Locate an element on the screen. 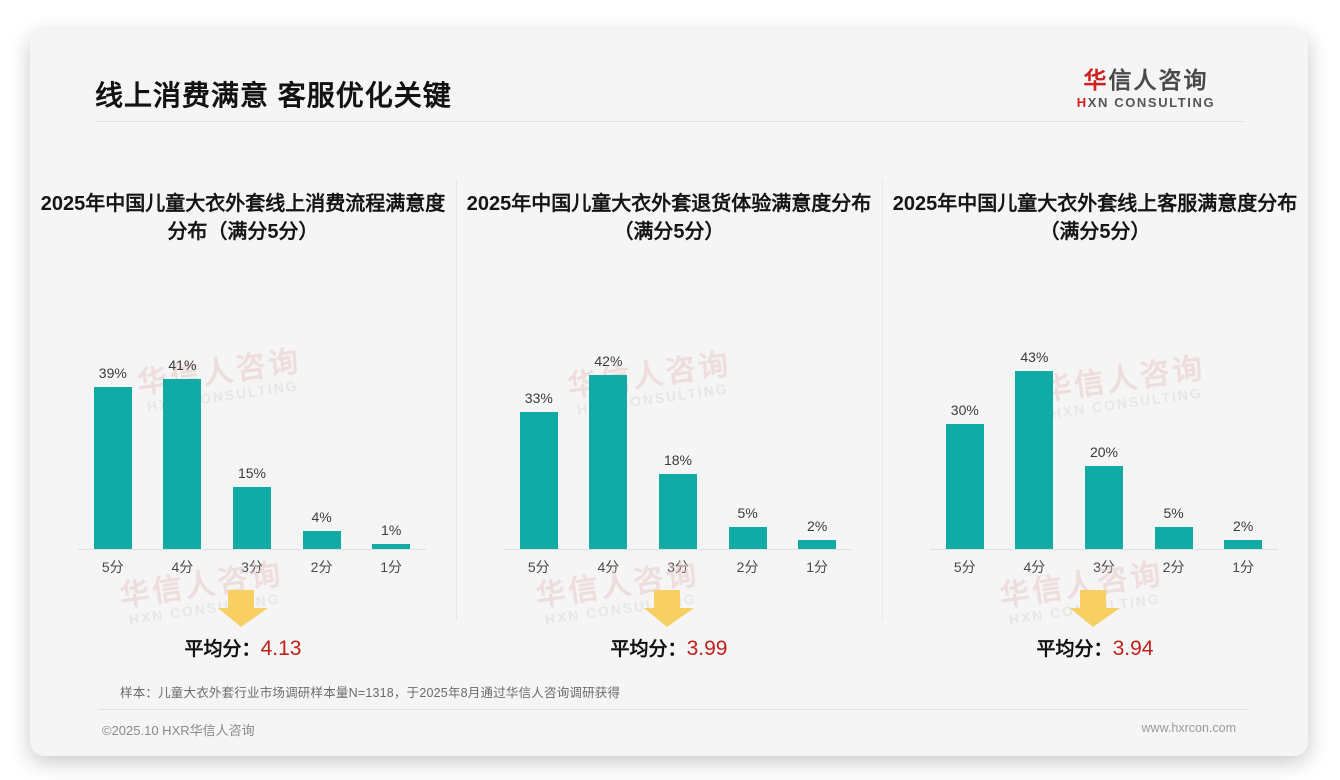  brand-logo-cn: 华信人咨询 is located at coordinates (1146, 80).